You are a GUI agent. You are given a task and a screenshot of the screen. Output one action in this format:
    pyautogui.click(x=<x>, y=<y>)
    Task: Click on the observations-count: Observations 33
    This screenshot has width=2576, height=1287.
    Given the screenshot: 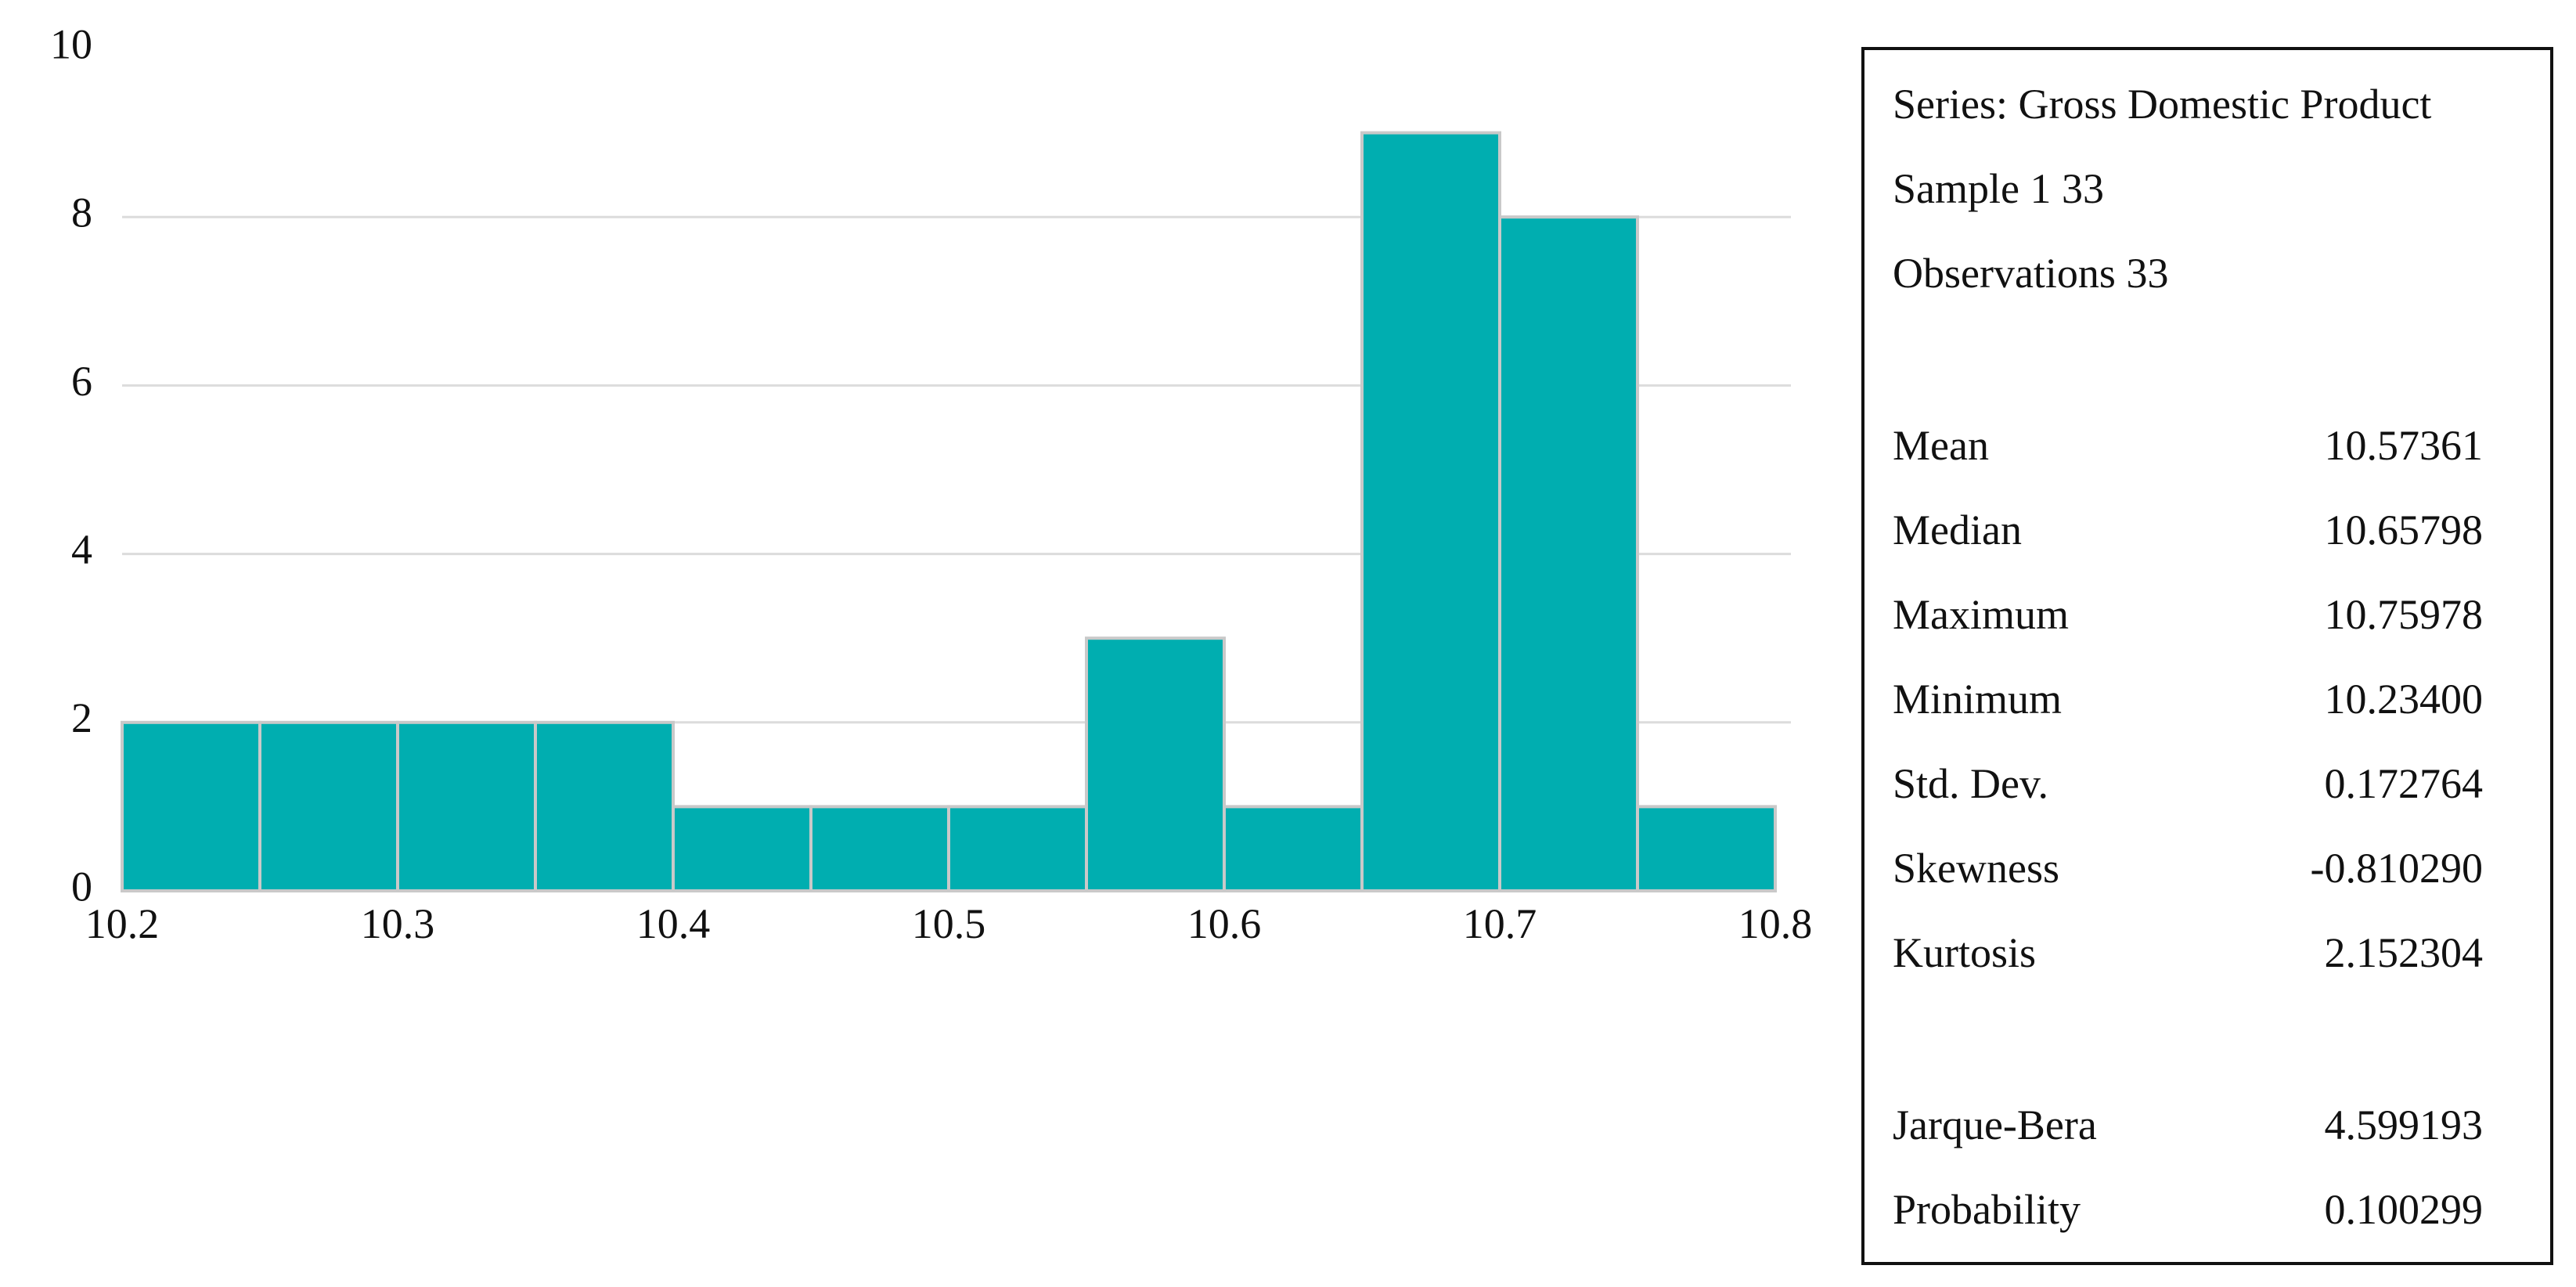 What is the action you would take?
    pyautogui.click(x=2031, y=273)
    